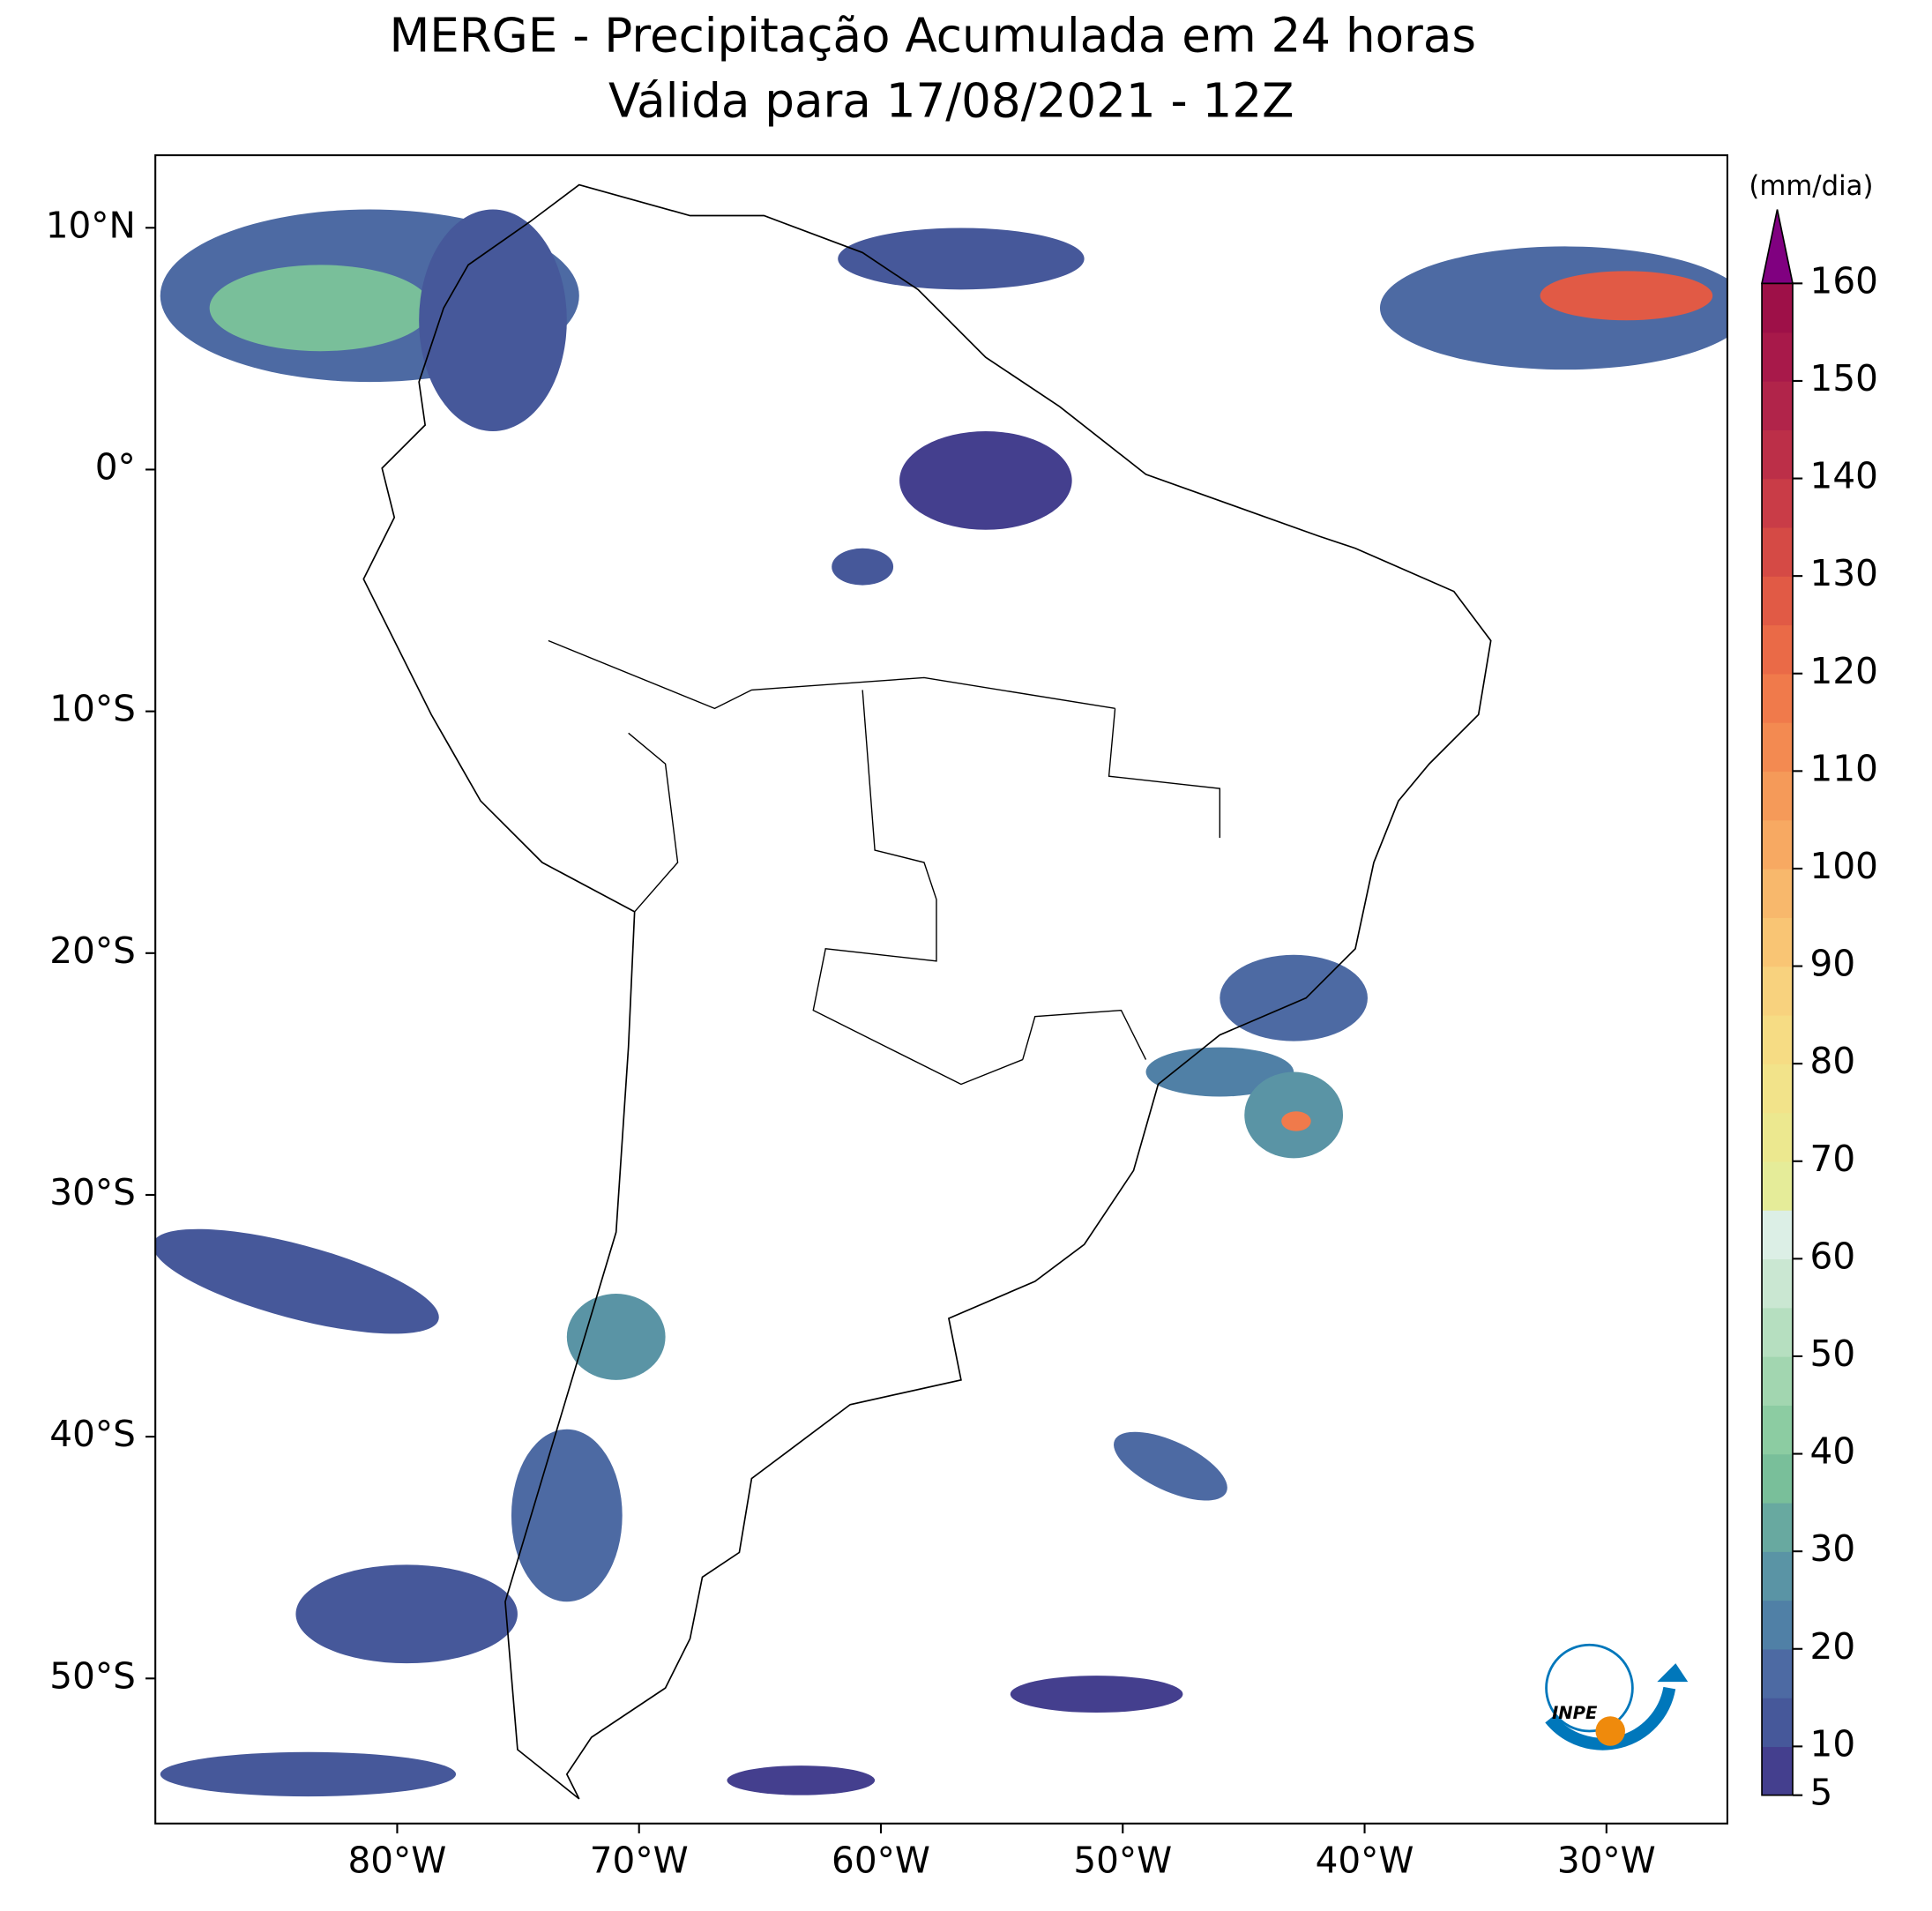 This screenshot has height=1911, width=1932. I want to click on y-tick-label: 10°N, so click(91, 225).